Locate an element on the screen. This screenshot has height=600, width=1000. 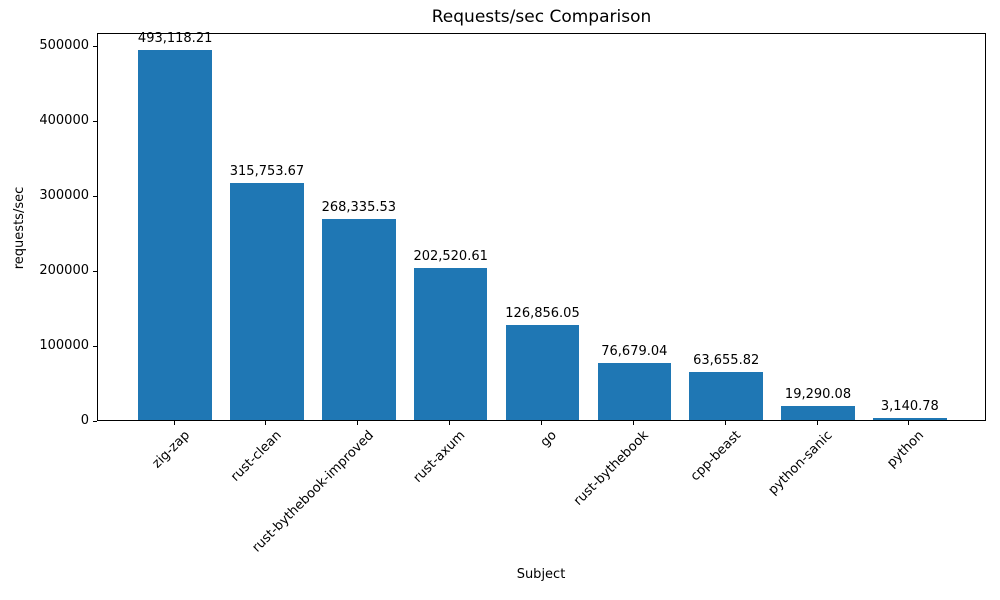
bar-value-label: 268,335.53 is located at coordinates (359, 207).